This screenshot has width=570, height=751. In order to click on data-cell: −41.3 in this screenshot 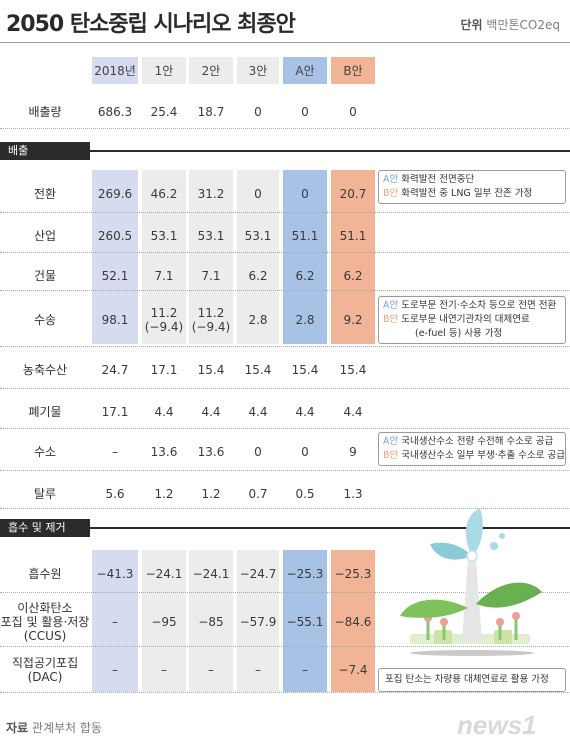, I will do `click(115, 574)`.